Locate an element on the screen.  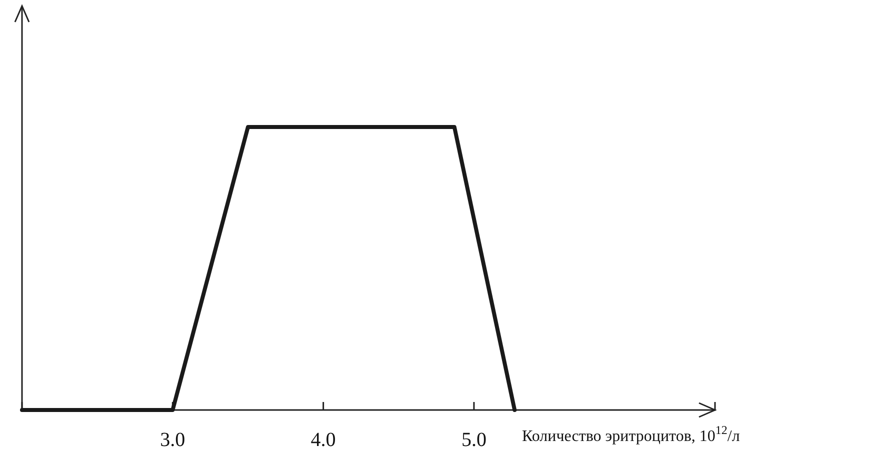
x-tick-label: 3.0 is located at coordinates (173, 440).